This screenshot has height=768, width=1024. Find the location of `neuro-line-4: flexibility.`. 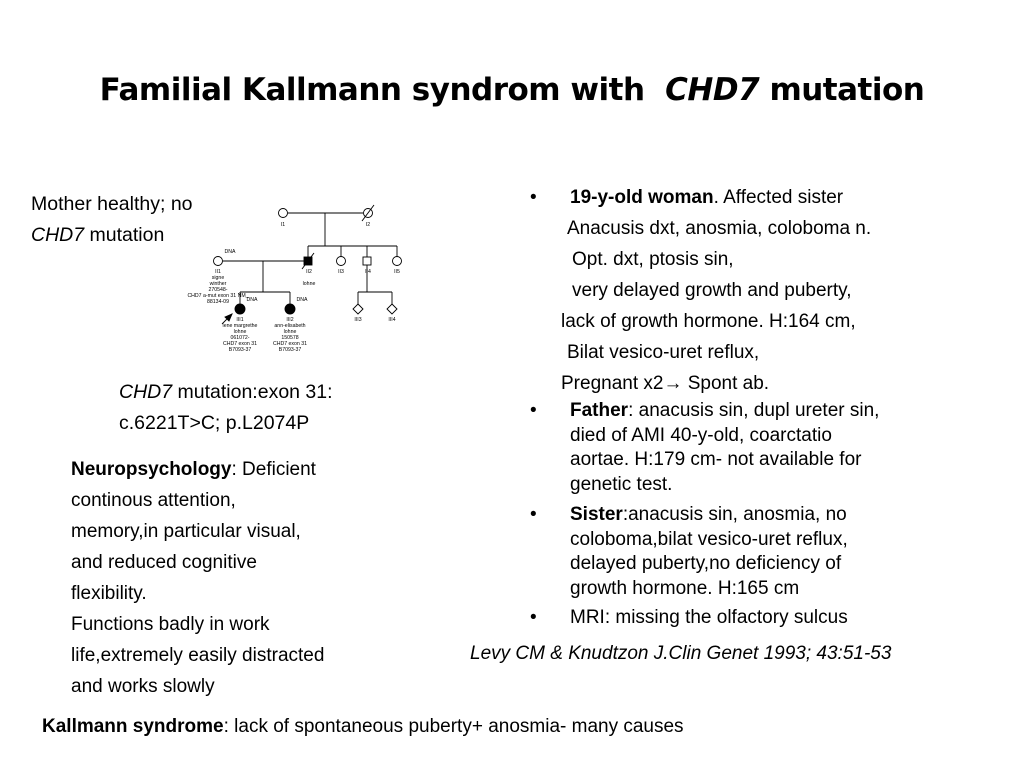

neuro-line-4: flexibility. is located at coordinates (109, 593).